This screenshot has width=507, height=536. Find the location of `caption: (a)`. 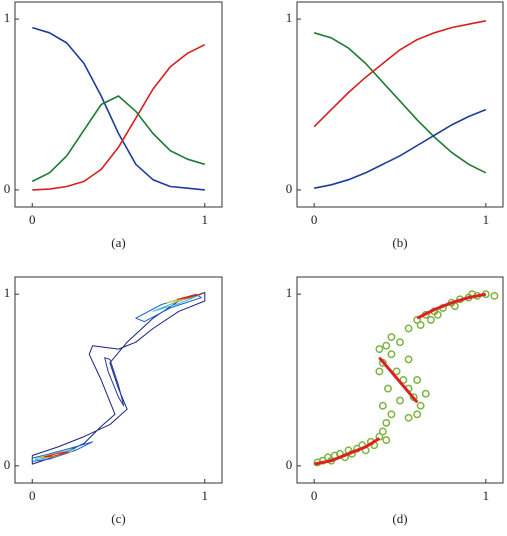

caption: (a) is located at coordinates (118, 242).